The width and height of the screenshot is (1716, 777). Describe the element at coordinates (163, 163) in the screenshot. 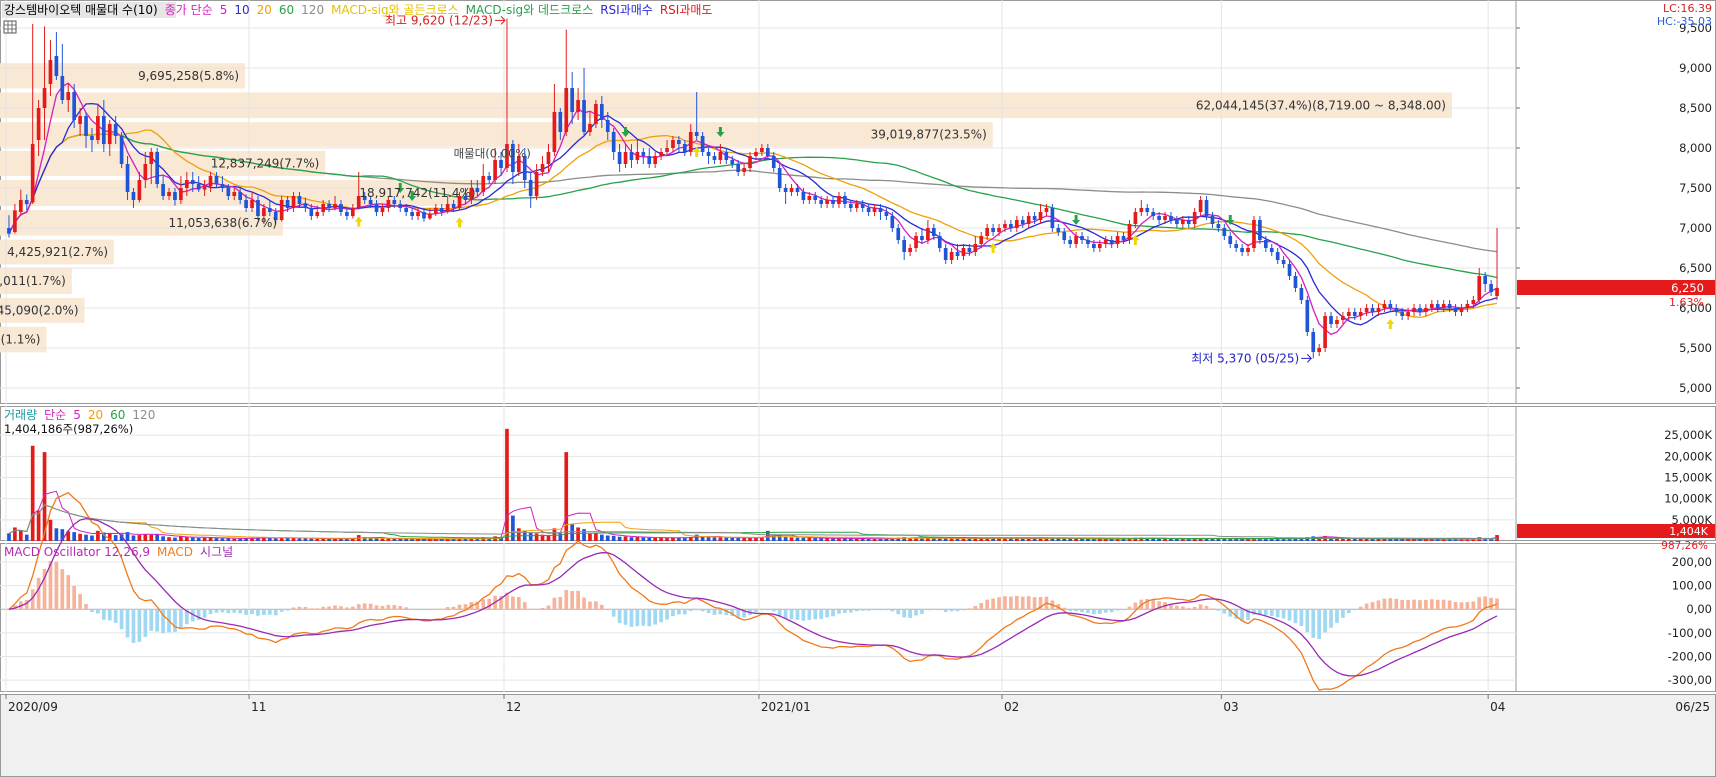

I see `volume-profile-bar` at that location.